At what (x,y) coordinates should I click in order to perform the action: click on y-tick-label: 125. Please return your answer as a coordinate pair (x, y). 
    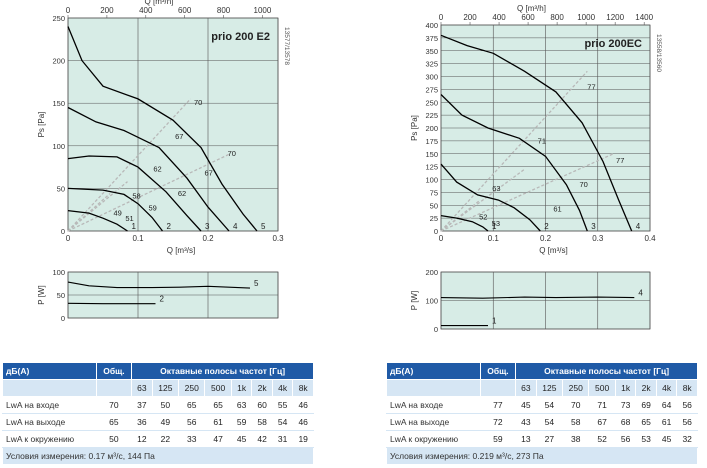
    Looking at the image, I should click on (431, 167).